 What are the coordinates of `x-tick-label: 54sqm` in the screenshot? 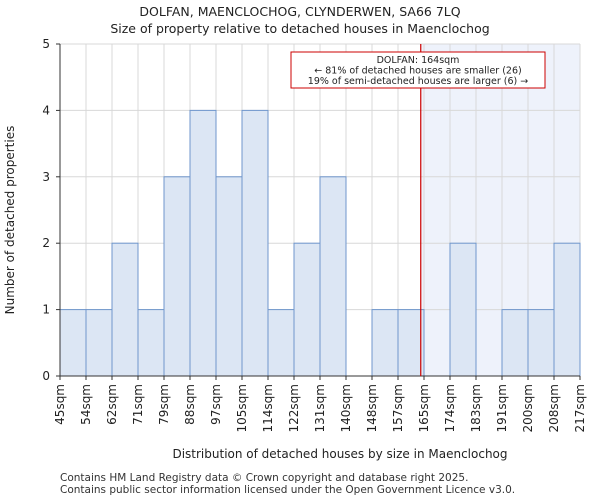 It's located at (86, 404).